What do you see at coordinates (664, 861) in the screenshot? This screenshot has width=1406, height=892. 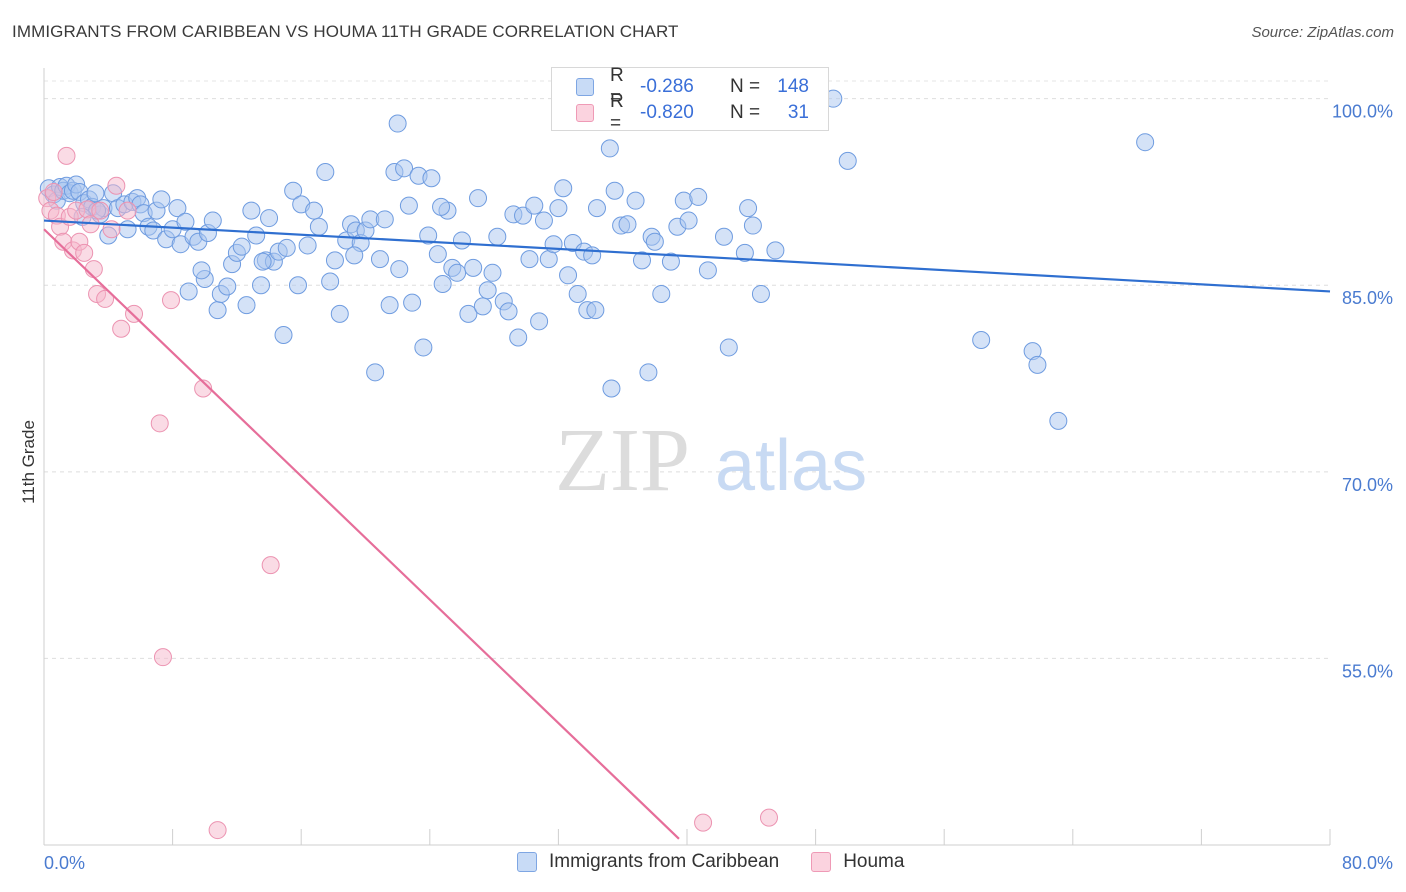 I see `legend-label-caribbean: Immigrants from Caribbean` at bounding box center [664, 861].